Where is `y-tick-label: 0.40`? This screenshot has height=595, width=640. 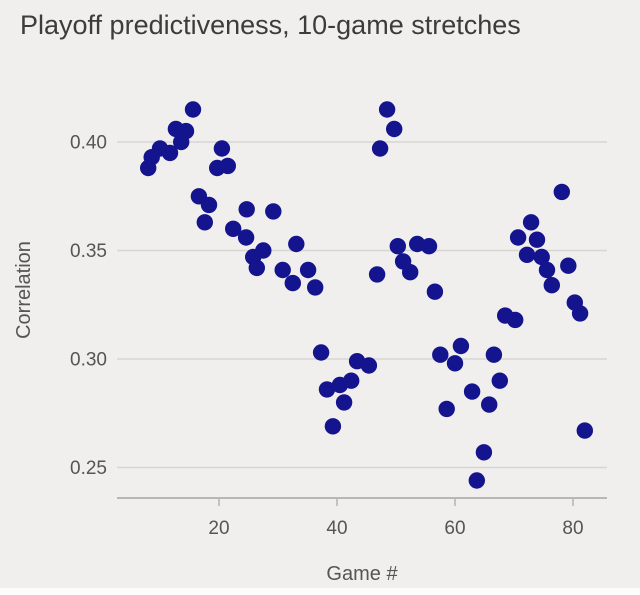
y-tick-label: 0.40 is located at coordinates (88, 143).